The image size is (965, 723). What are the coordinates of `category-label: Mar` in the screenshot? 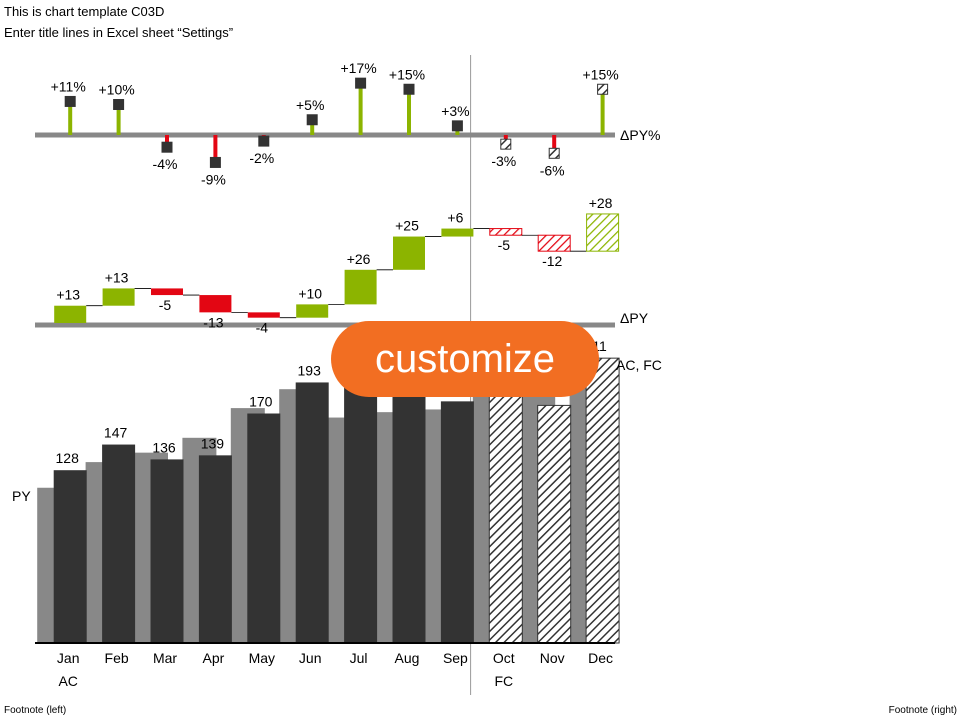 It's located at (165, 658).